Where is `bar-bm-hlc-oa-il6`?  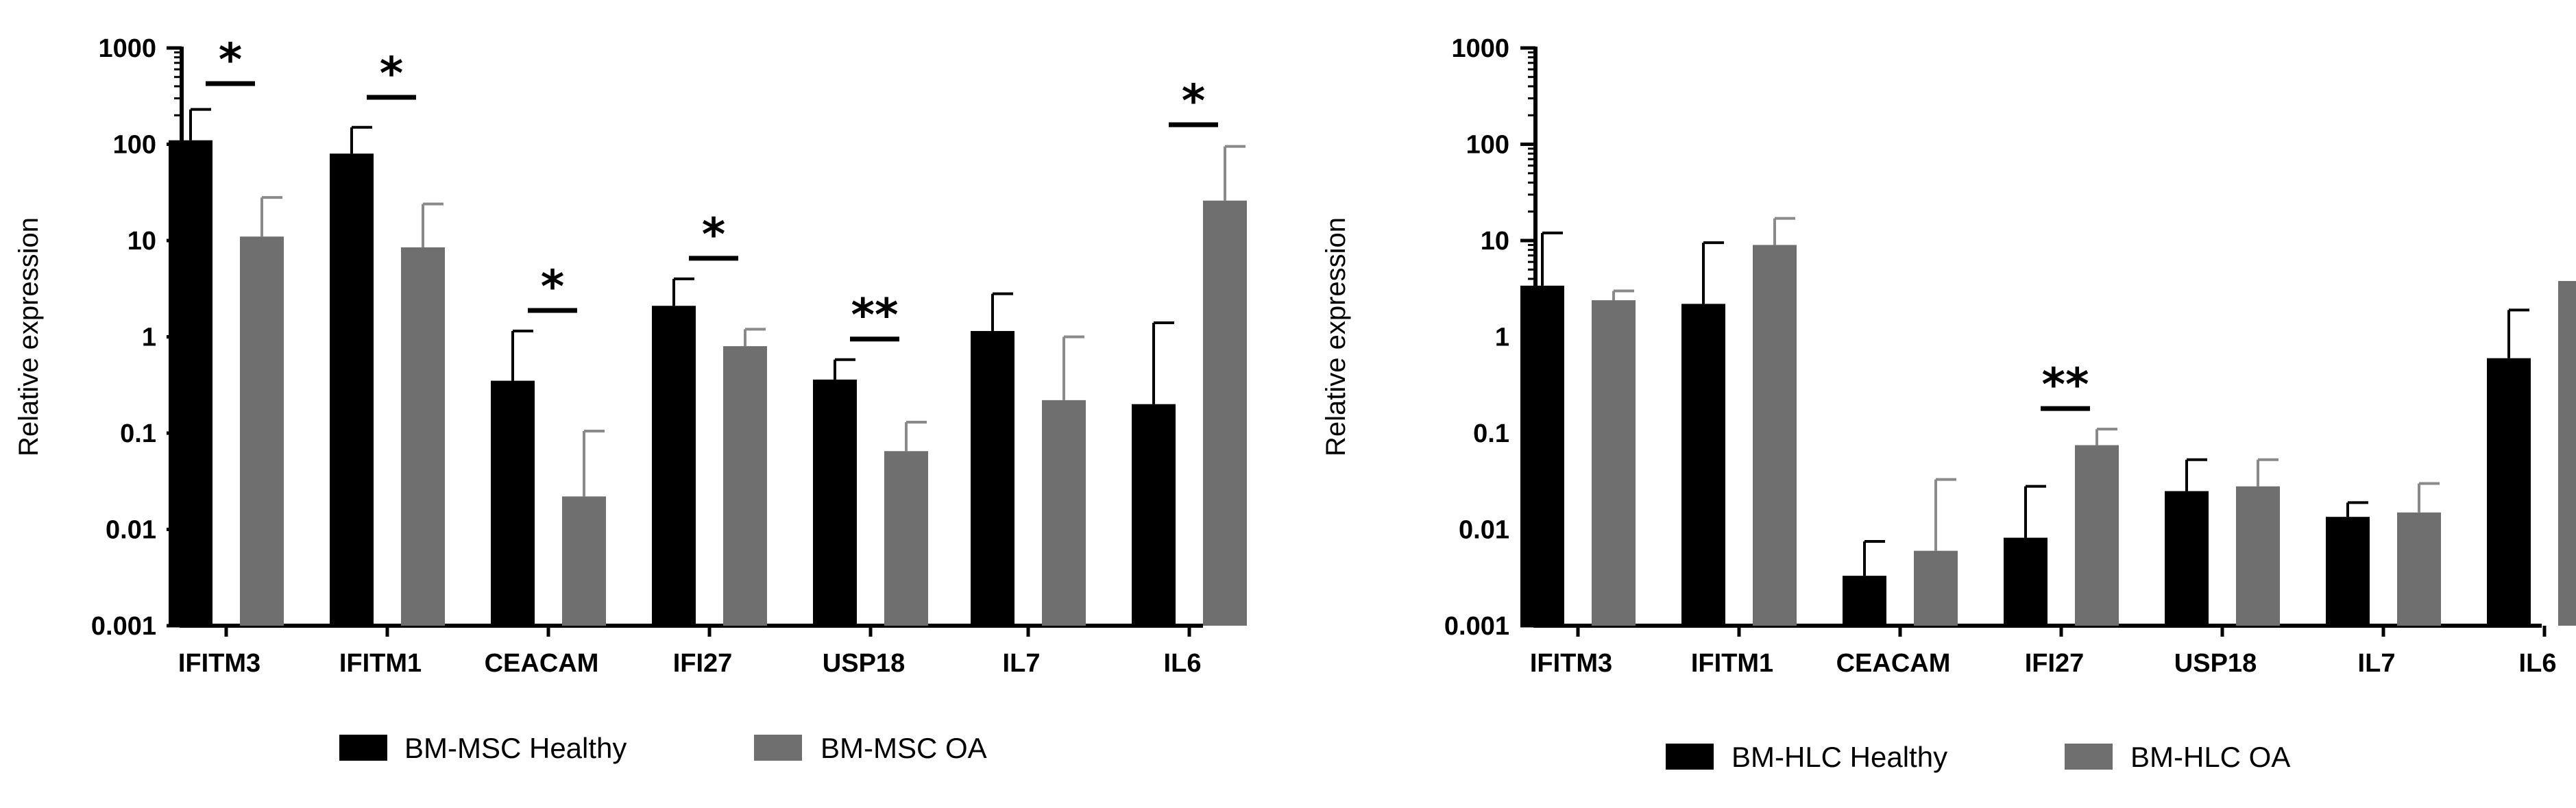
bar-bm-hlc-oa-il6 is located at coordinates (2567, 454).